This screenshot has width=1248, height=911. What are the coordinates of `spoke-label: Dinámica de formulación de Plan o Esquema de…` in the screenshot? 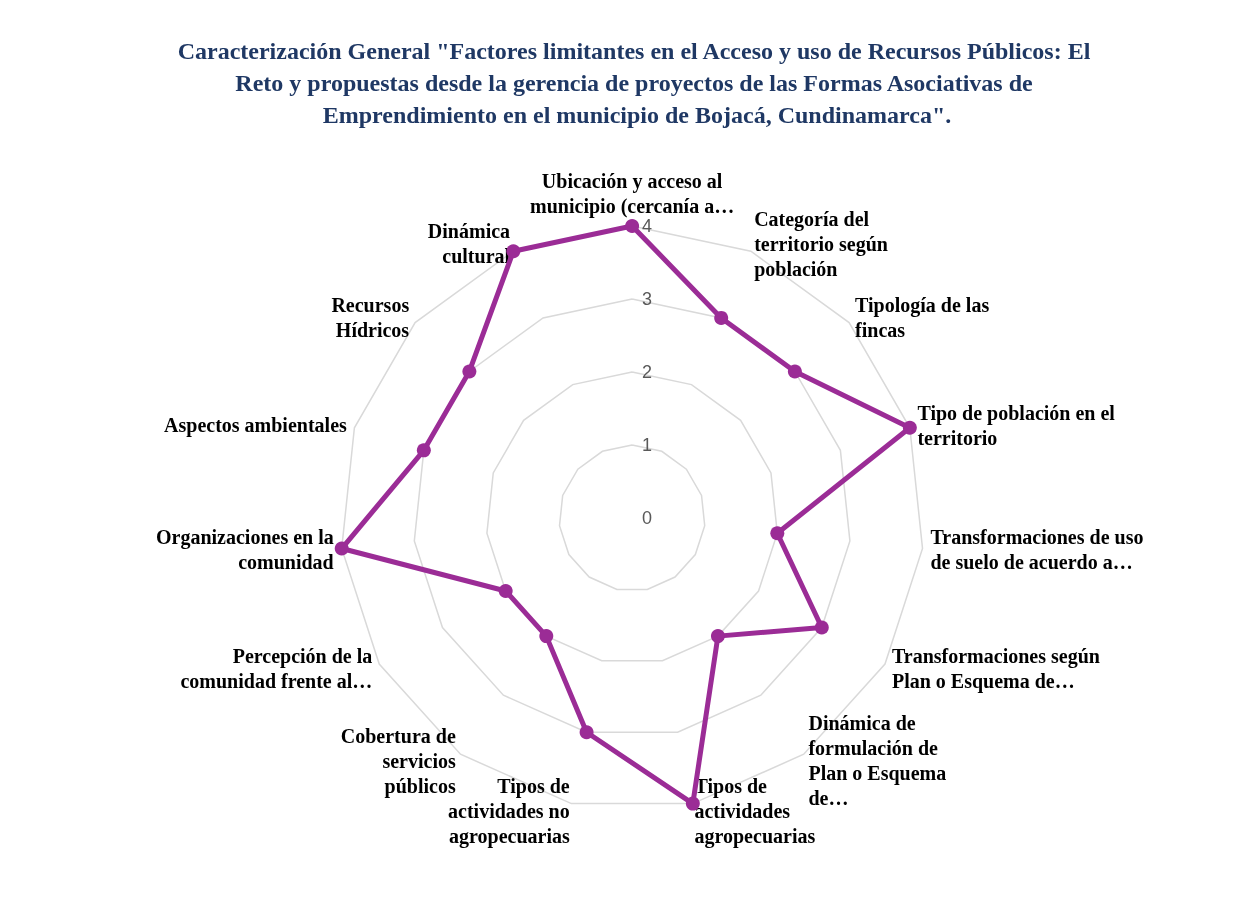 It's located at (877, 761).